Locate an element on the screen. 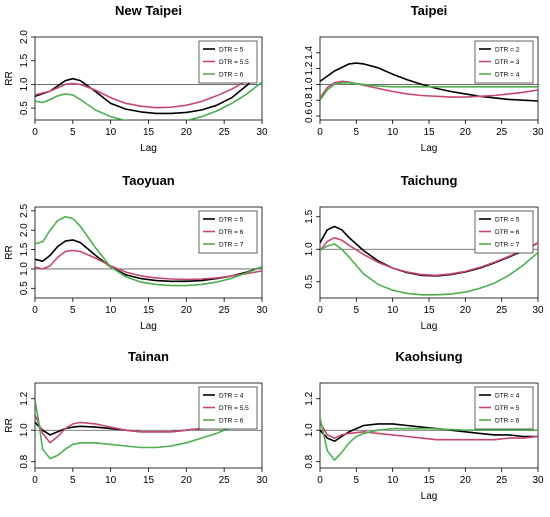 This screenshot has height=517, width=550. legend: DTR = 4 DTR = 5 DTR = 6 is located at coordinates (504, 408).